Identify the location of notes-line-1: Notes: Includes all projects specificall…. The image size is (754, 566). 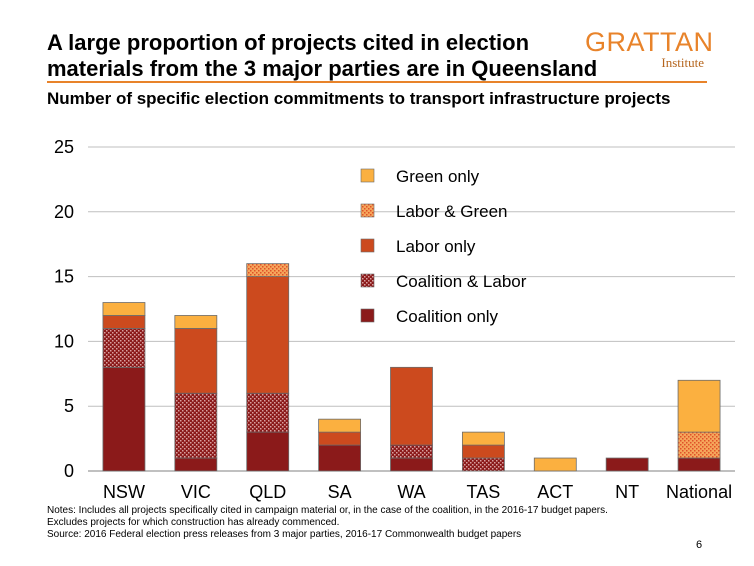
(327, 510).